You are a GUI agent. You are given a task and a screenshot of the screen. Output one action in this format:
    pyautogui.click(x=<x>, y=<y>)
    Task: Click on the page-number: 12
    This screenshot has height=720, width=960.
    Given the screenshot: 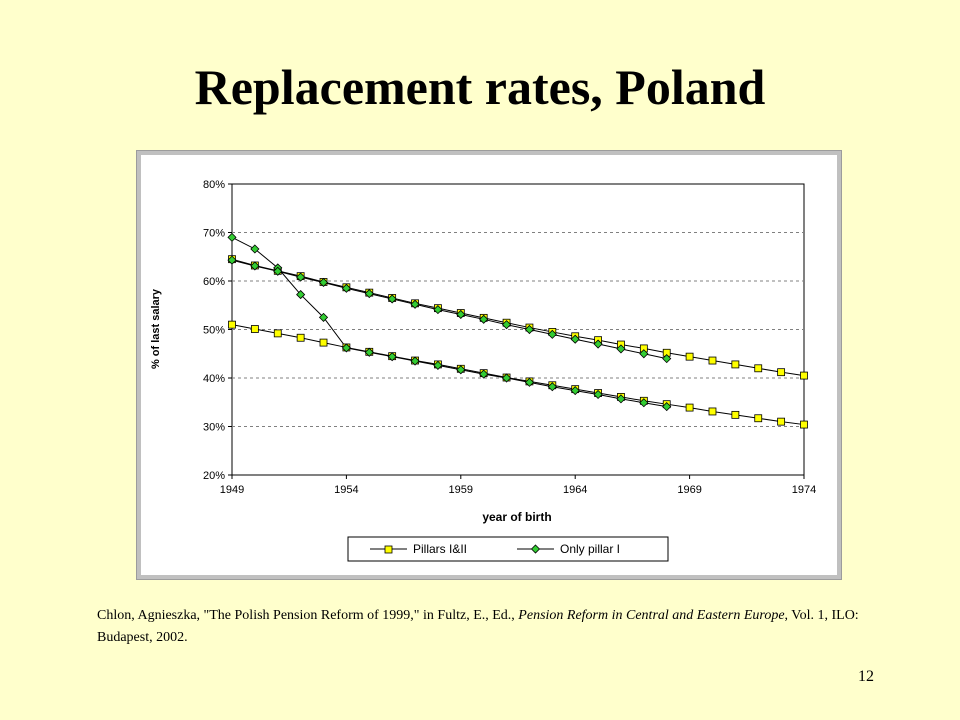 What is the action you would take?
    pyautogui.click(x=866, y=676)
    